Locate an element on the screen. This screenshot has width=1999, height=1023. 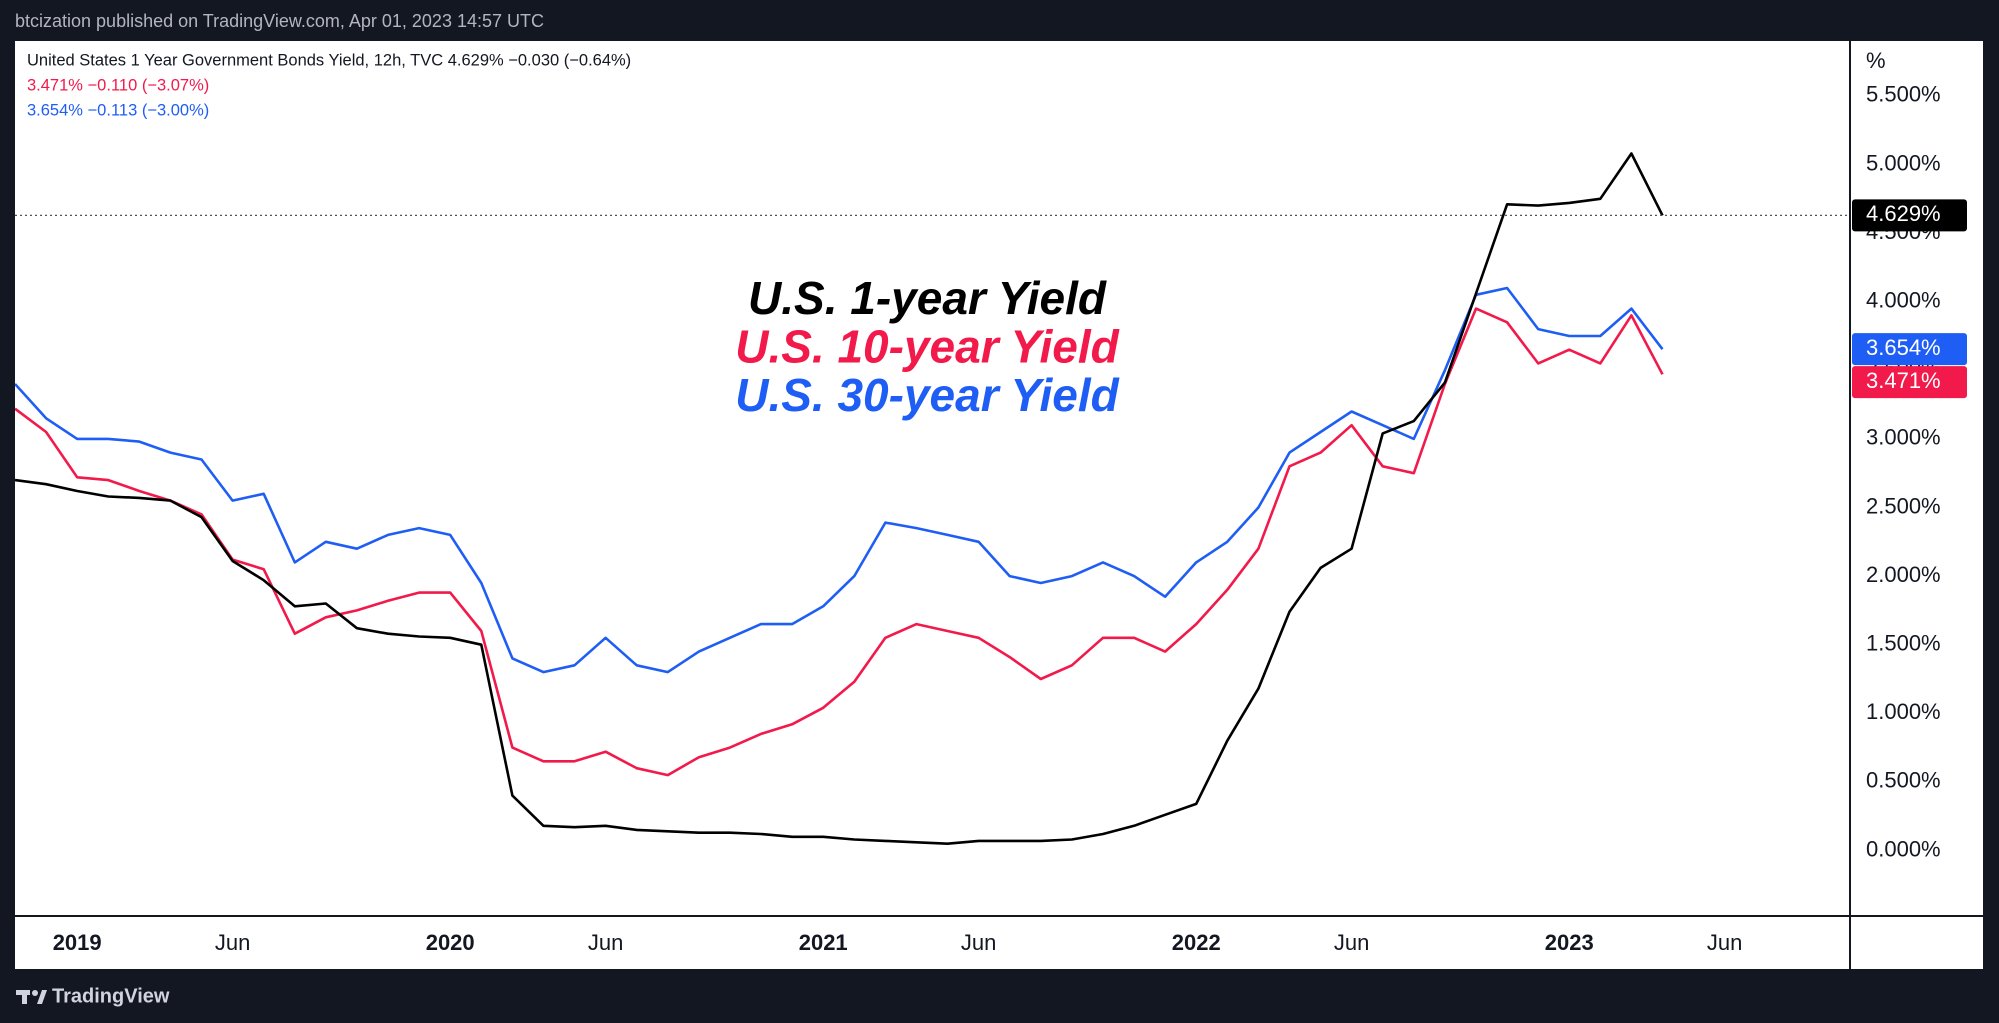
x-tick-label: 2021 is located at coordinates (823, 942).